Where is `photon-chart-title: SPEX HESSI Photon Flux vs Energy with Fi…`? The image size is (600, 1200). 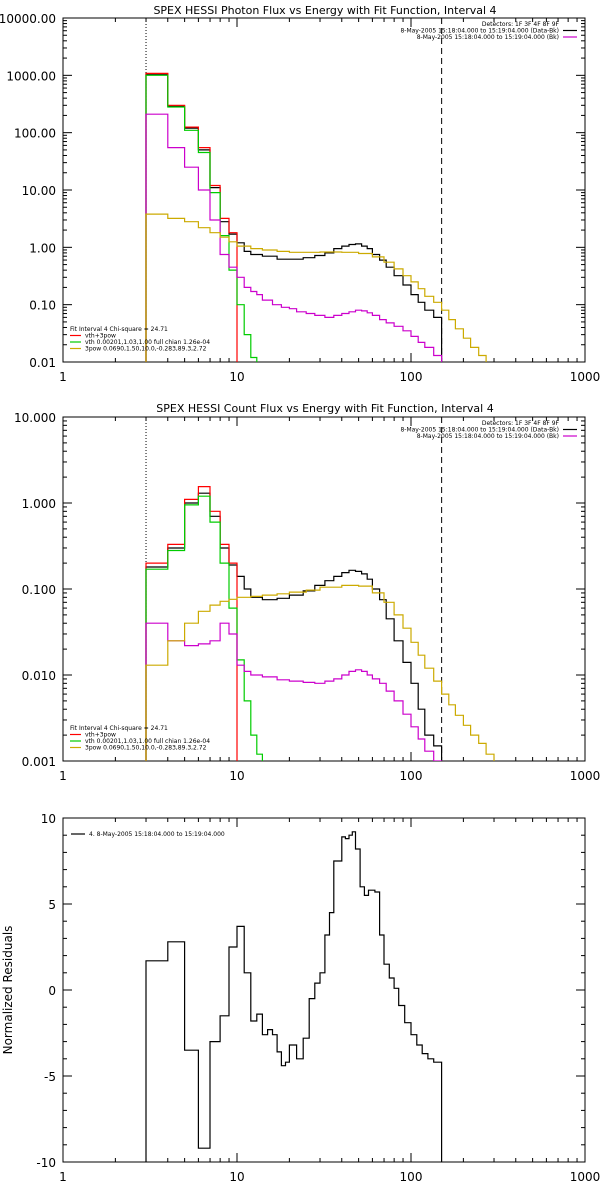
photon-chart-title: SPEX HESSI Photon Flux vs Energy with Fi… is located at coordinates (324, 10).